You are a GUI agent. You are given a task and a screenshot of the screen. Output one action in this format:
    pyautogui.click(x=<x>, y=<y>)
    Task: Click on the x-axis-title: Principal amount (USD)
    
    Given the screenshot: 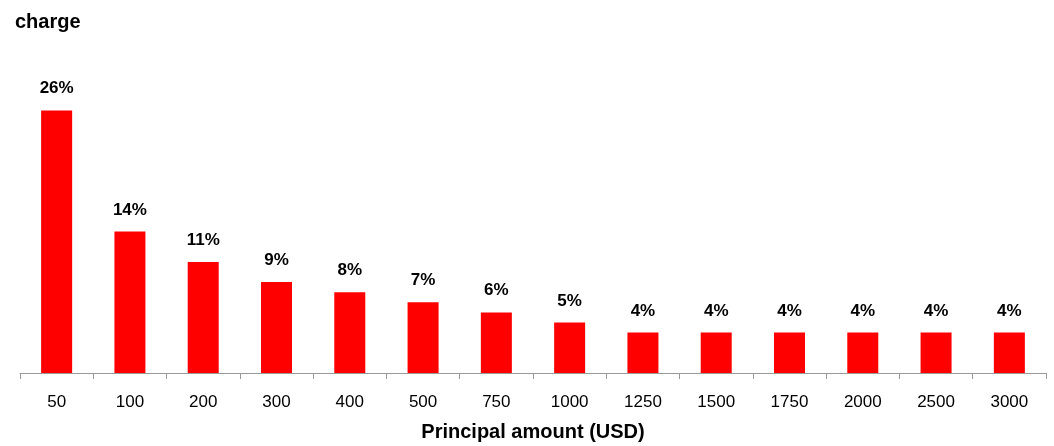 What is the action you would take?
    pyautogui.click(x=533, y=431)
    